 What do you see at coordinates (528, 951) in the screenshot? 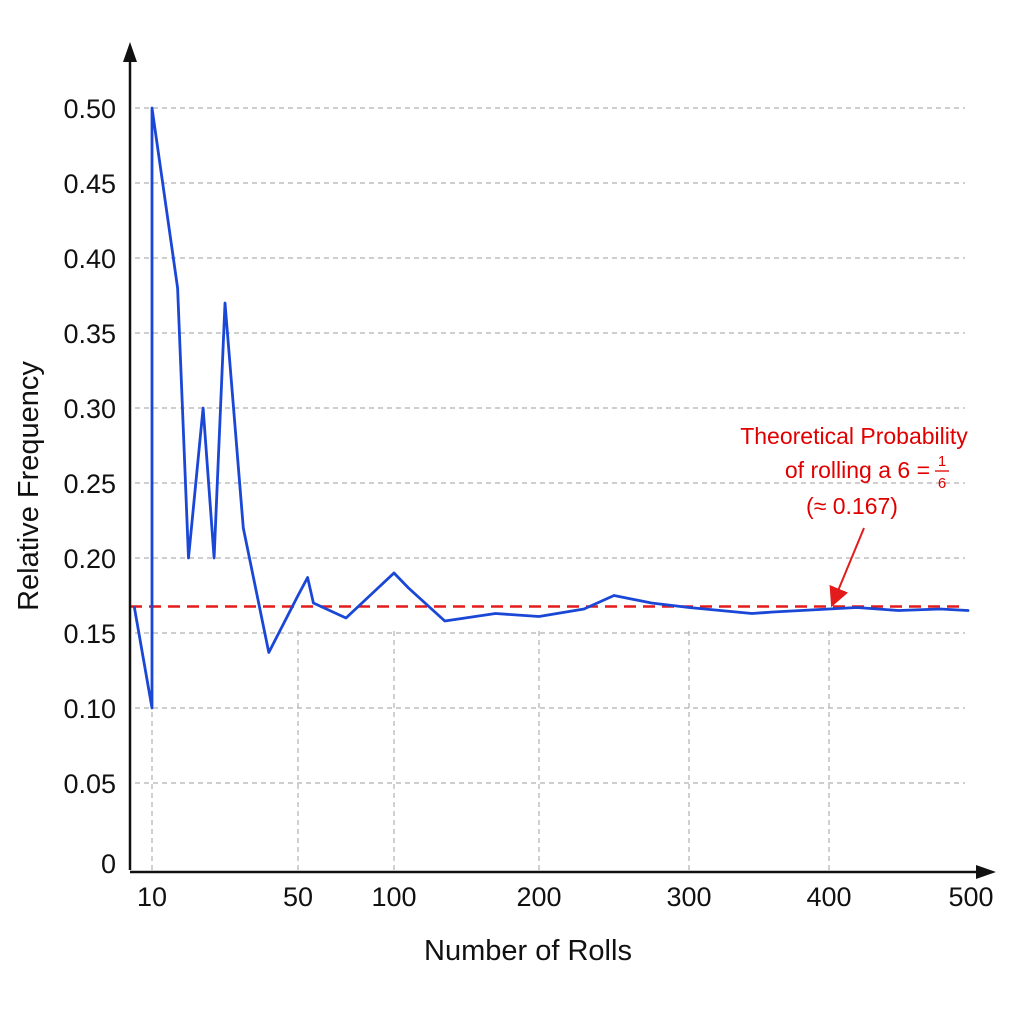
I see `x-axis-title: Number of Rolls` at bounding box center [528, 951].